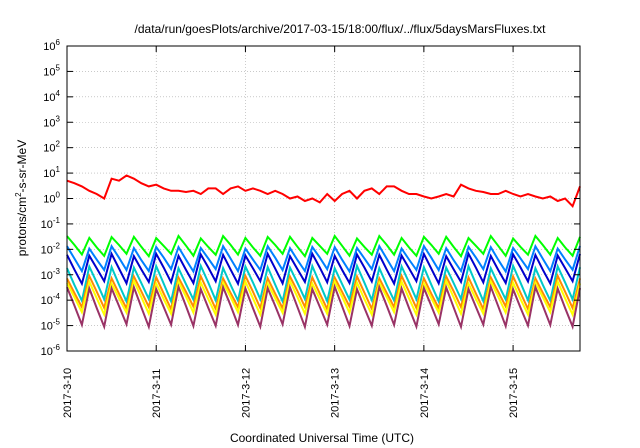 Image resolution: width=640 pixels, height=448 pixels. I want to click on y-tick-label: 10⁻³, so click(51, 274).